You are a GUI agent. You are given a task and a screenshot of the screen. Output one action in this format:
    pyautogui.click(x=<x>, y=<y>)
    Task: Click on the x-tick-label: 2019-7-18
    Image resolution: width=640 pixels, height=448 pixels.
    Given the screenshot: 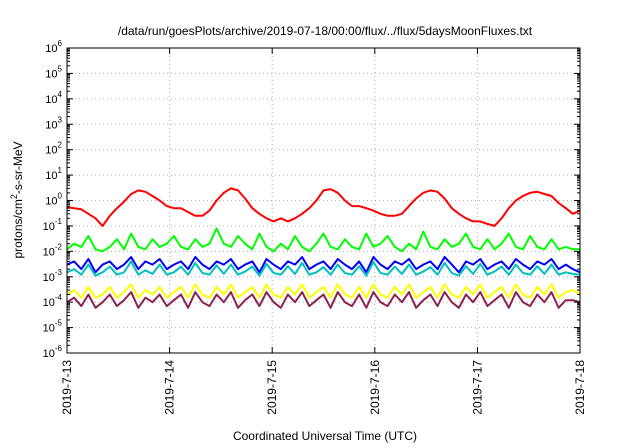 What is the action you would take?
    pyautogui.click(x=580, y=387)
    